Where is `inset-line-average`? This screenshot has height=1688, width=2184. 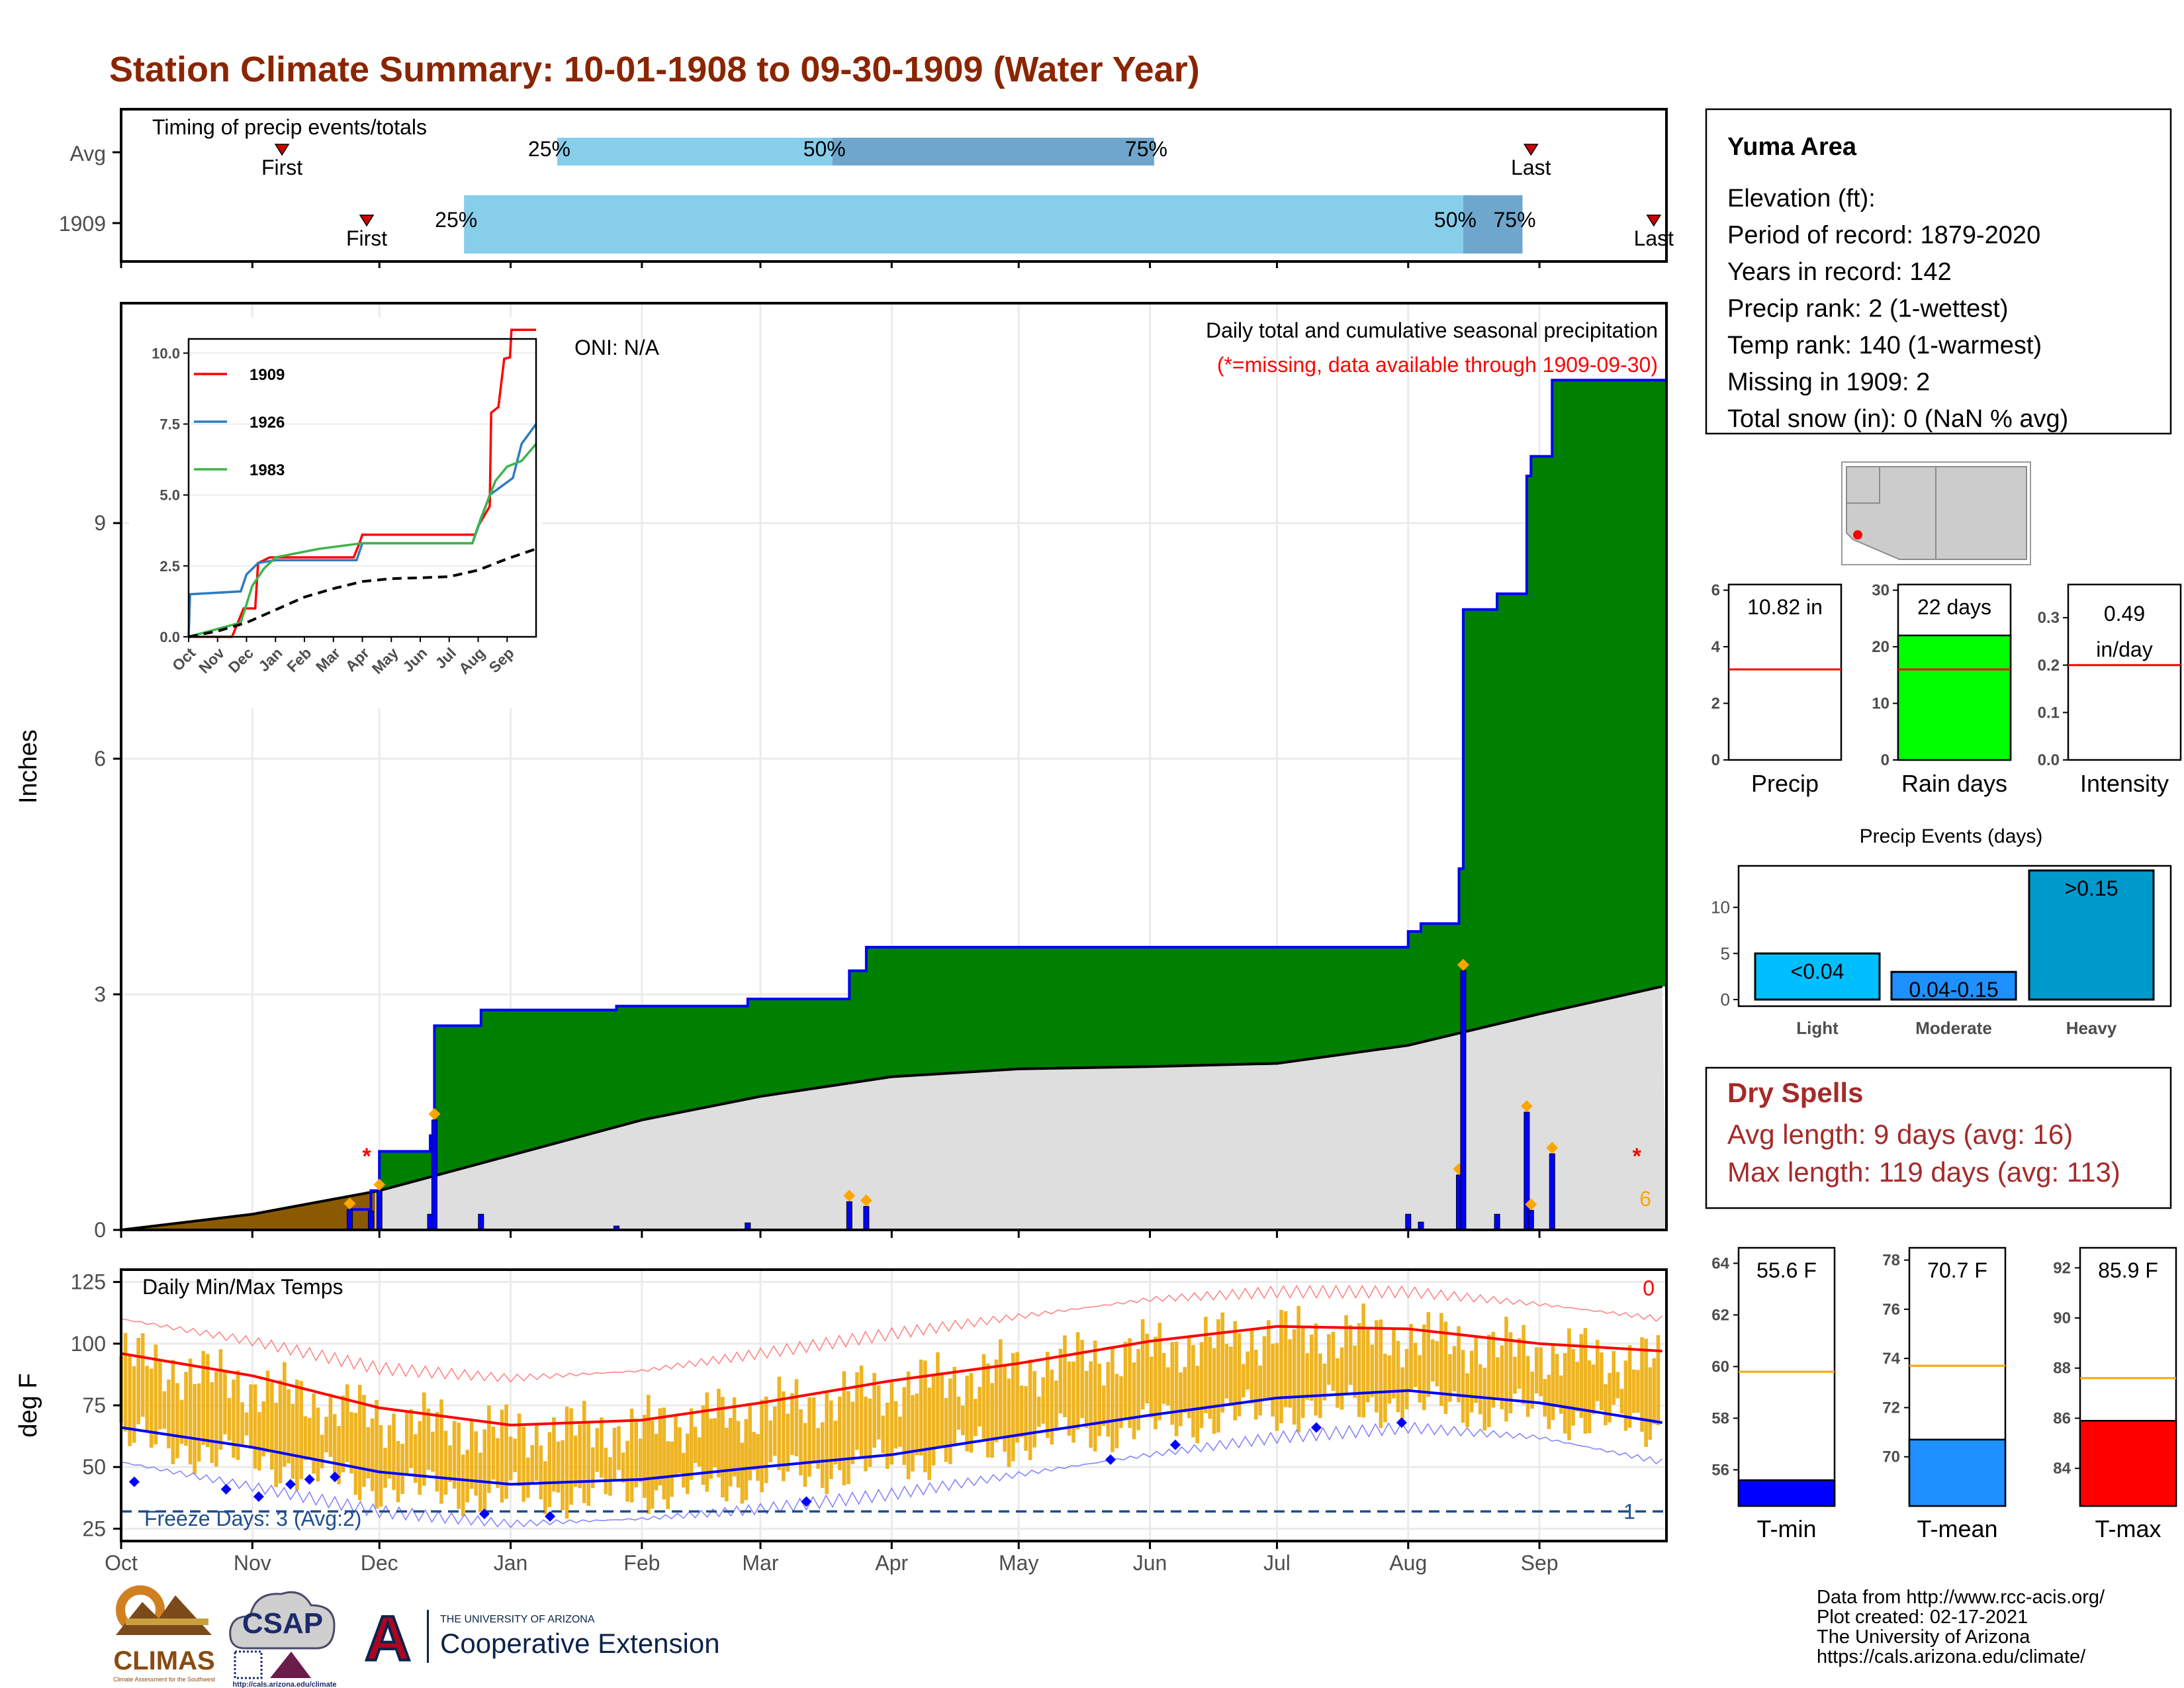 inset-line-average is located at coordinates (363, 592).